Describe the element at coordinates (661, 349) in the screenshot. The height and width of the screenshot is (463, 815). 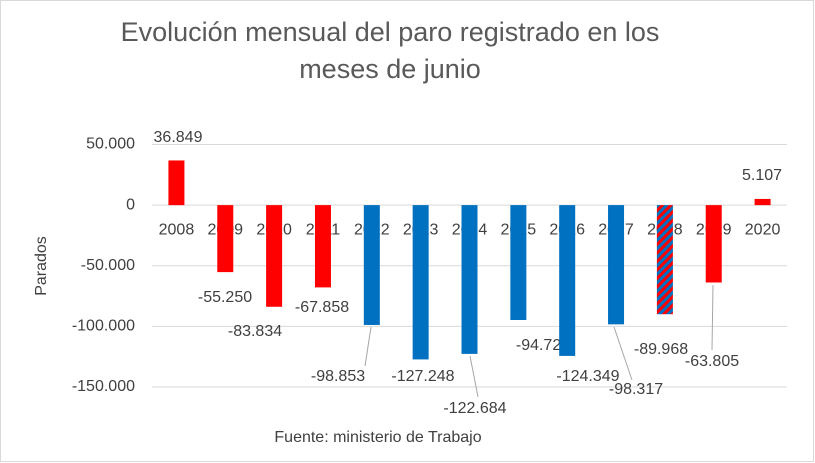
I see `value-label: -89.968` at that location.